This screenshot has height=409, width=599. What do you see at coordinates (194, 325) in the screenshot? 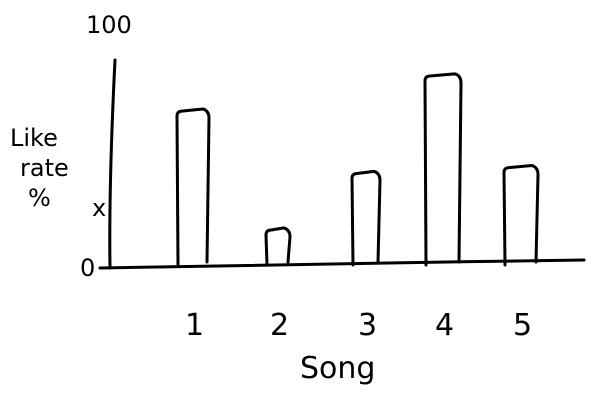
I see `x-tick-label: 1` at bounding box center [194, 325].